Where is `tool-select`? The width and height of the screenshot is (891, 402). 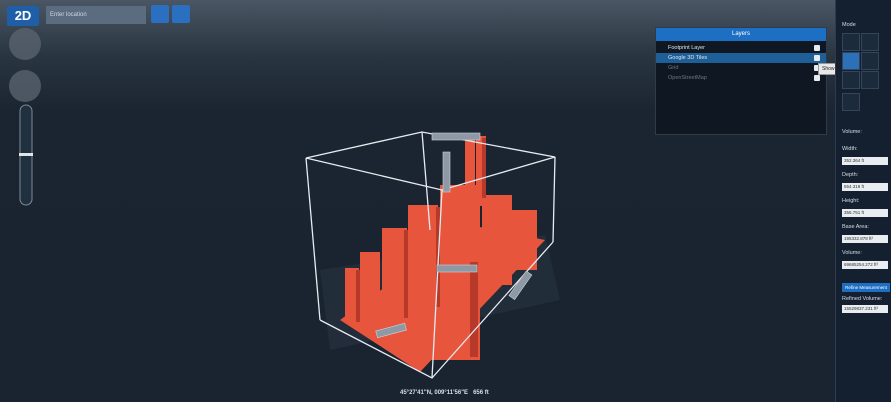 tool-select is located at coordinates (851, 42).